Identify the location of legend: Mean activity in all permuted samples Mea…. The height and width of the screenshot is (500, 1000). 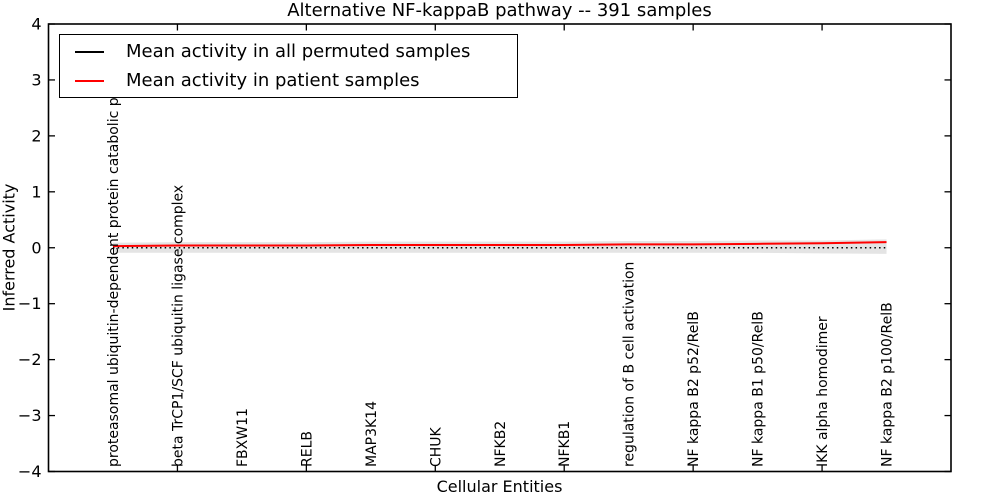
(288, 66).